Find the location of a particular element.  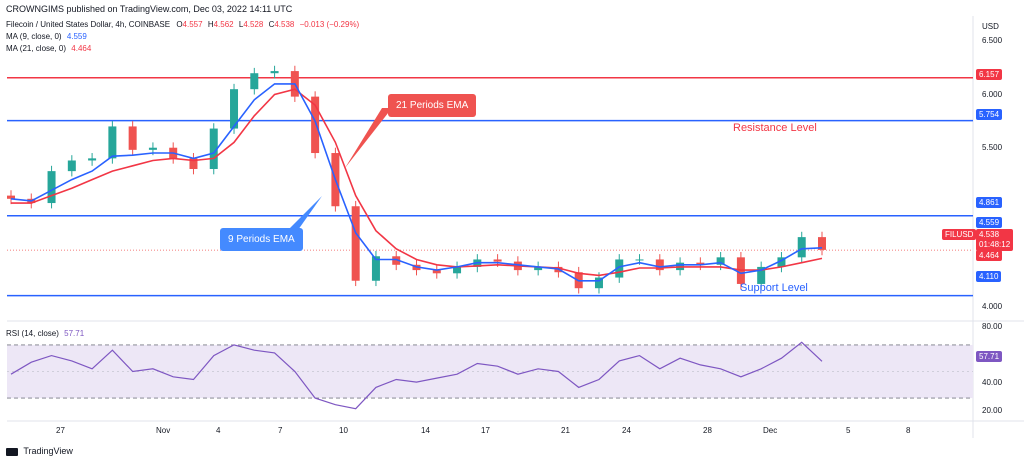

ohlc-open-label: O is located at coordinates (179, 24).